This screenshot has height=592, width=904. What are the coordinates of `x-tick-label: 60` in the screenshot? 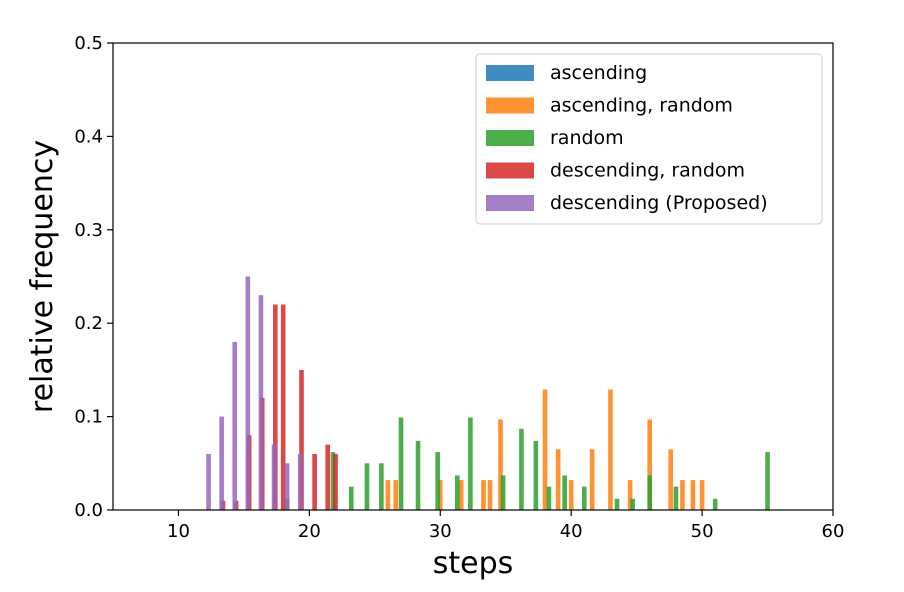 It's located at (833, 531).